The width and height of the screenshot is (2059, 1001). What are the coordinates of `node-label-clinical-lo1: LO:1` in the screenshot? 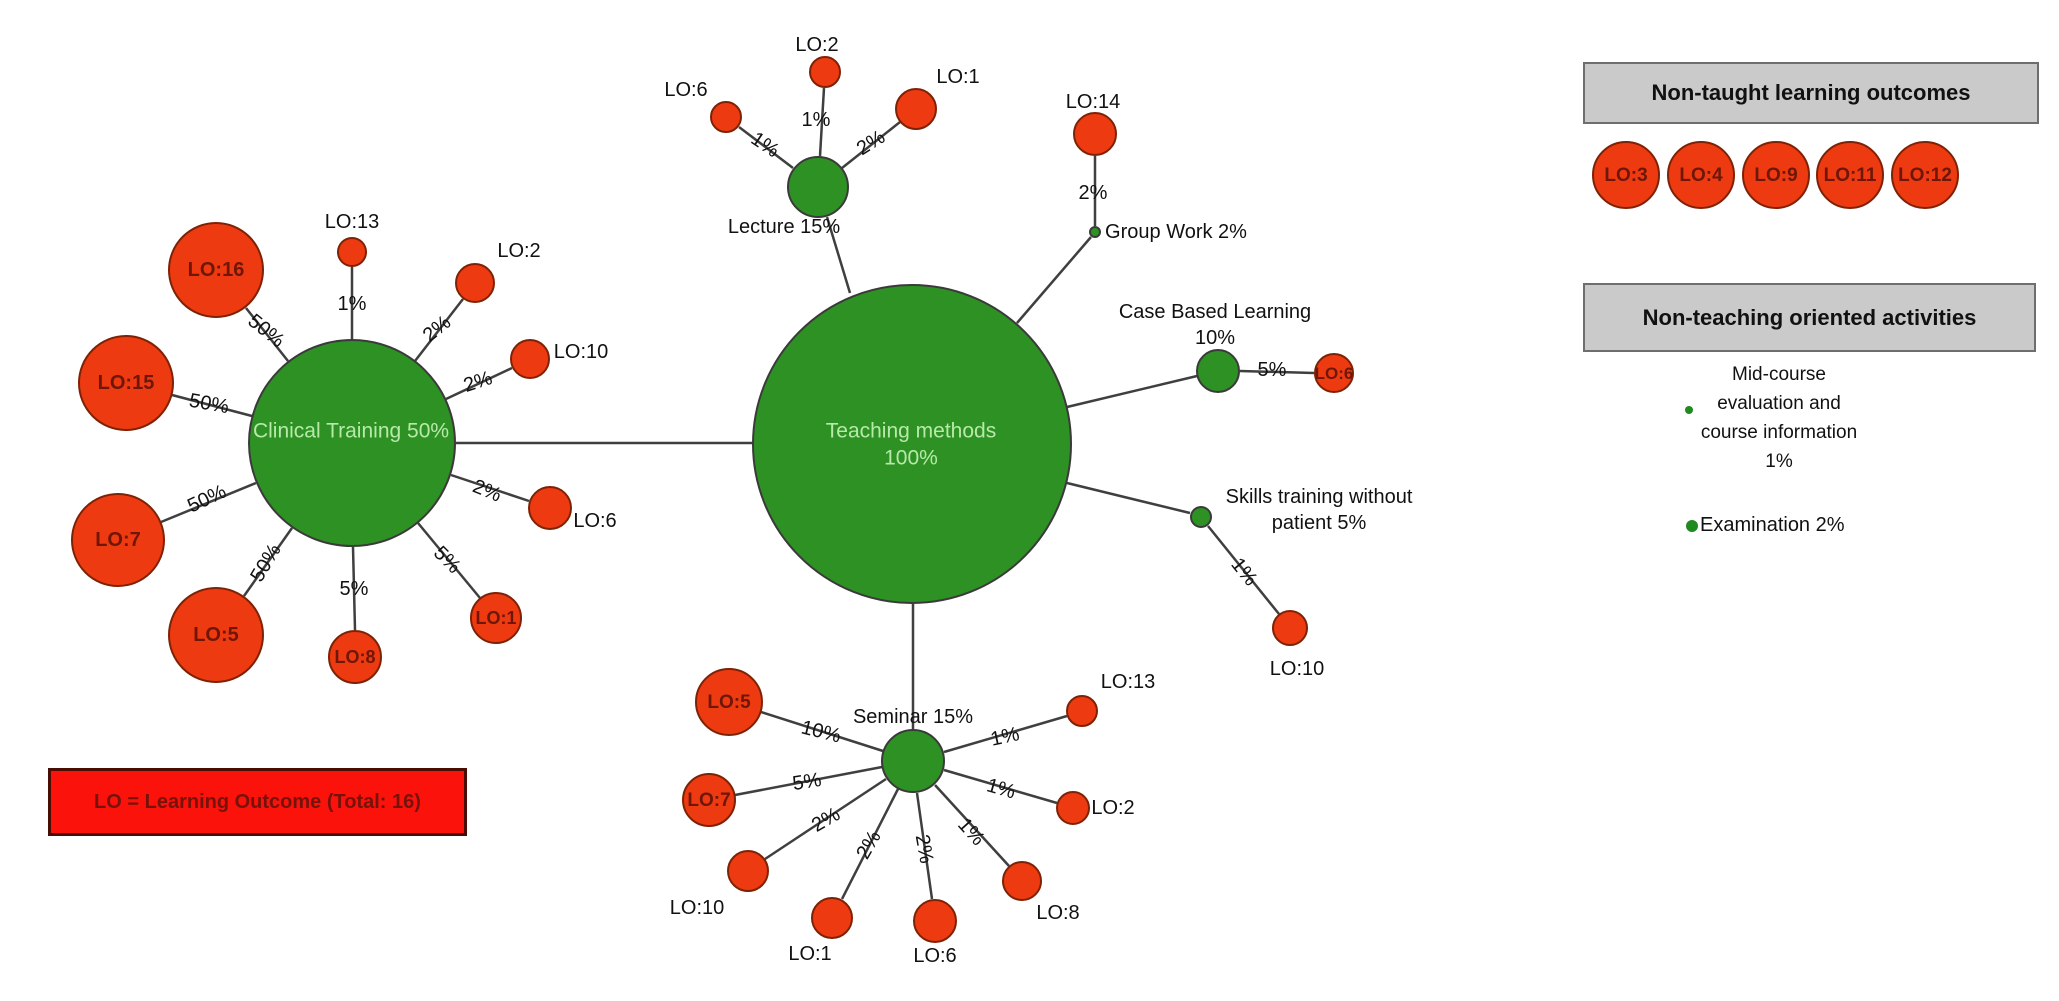 It's located at (496, 618).